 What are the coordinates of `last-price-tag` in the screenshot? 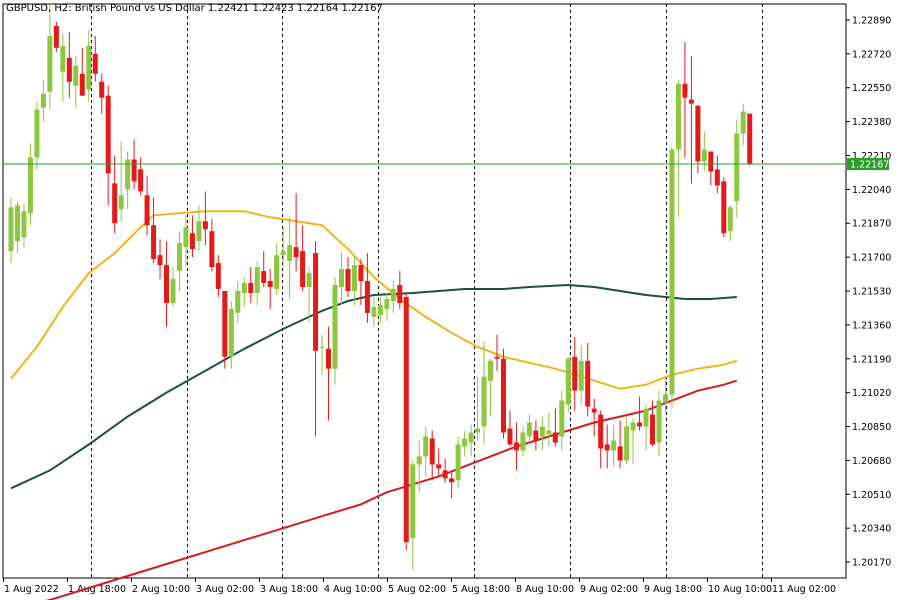 It's located at (868, 164).